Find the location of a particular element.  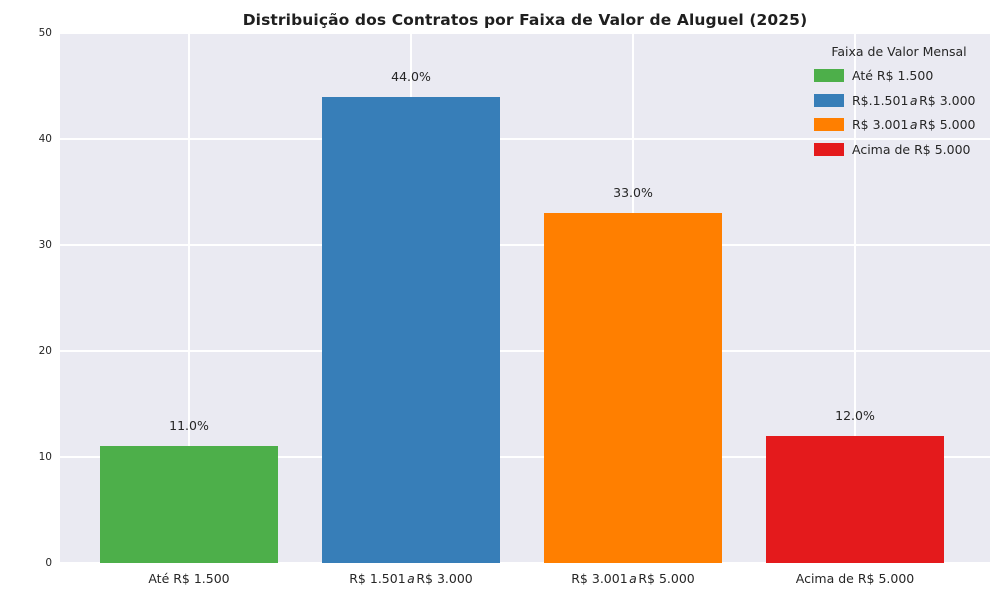

legend-entry-label: Até R$ 1.500 is located at coordinates (892, 75).